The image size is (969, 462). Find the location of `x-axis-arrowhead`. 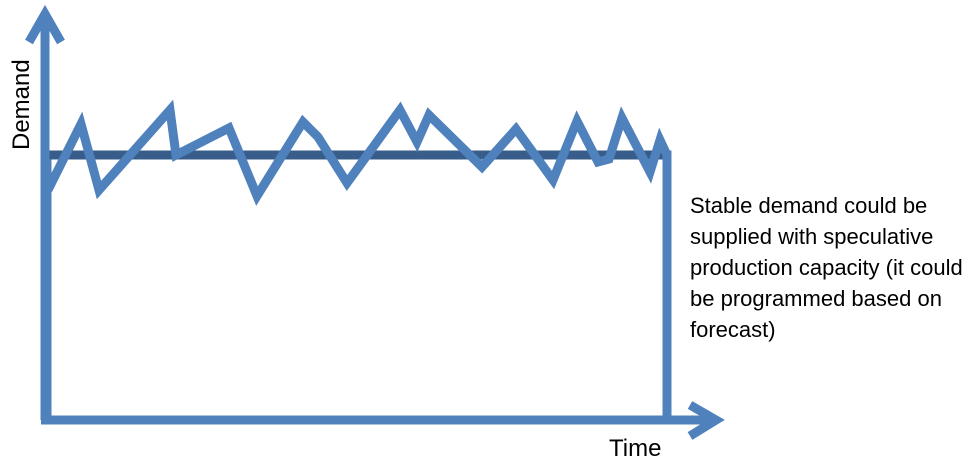

x-axis-arrowhead is located at coordinates (706, 420).